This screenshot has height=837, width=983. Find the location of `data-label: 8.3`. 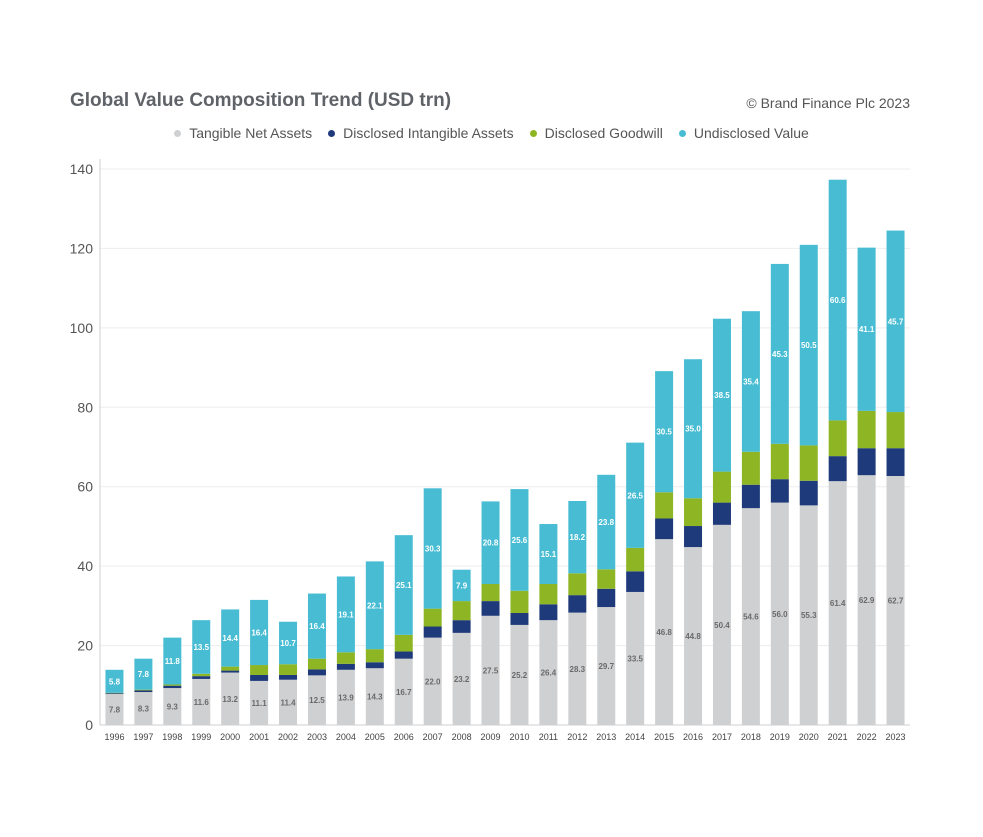

data-label: 8.3 is located at coordinates (144, 709).